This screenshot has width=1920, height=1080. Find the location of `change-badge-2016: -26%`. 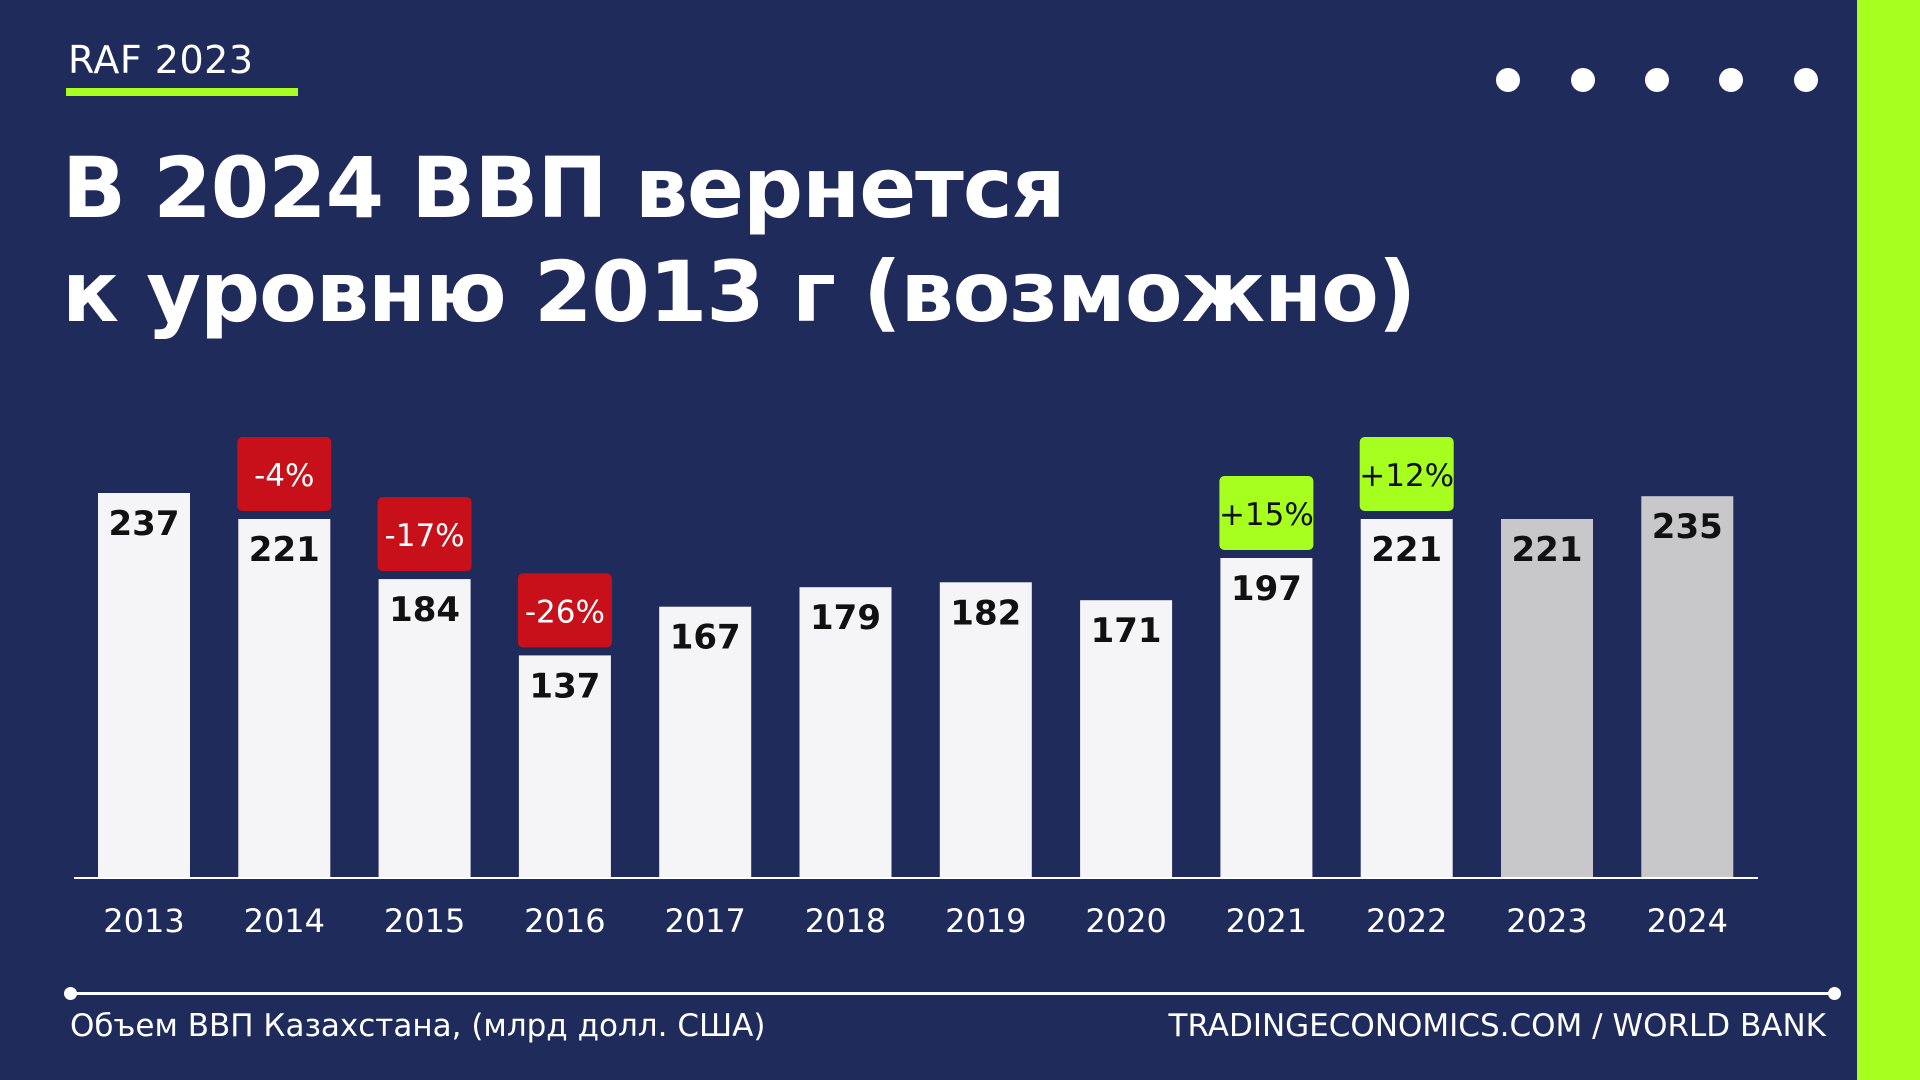

change-badge-2016: -26% is located at coordinates (564, 610).